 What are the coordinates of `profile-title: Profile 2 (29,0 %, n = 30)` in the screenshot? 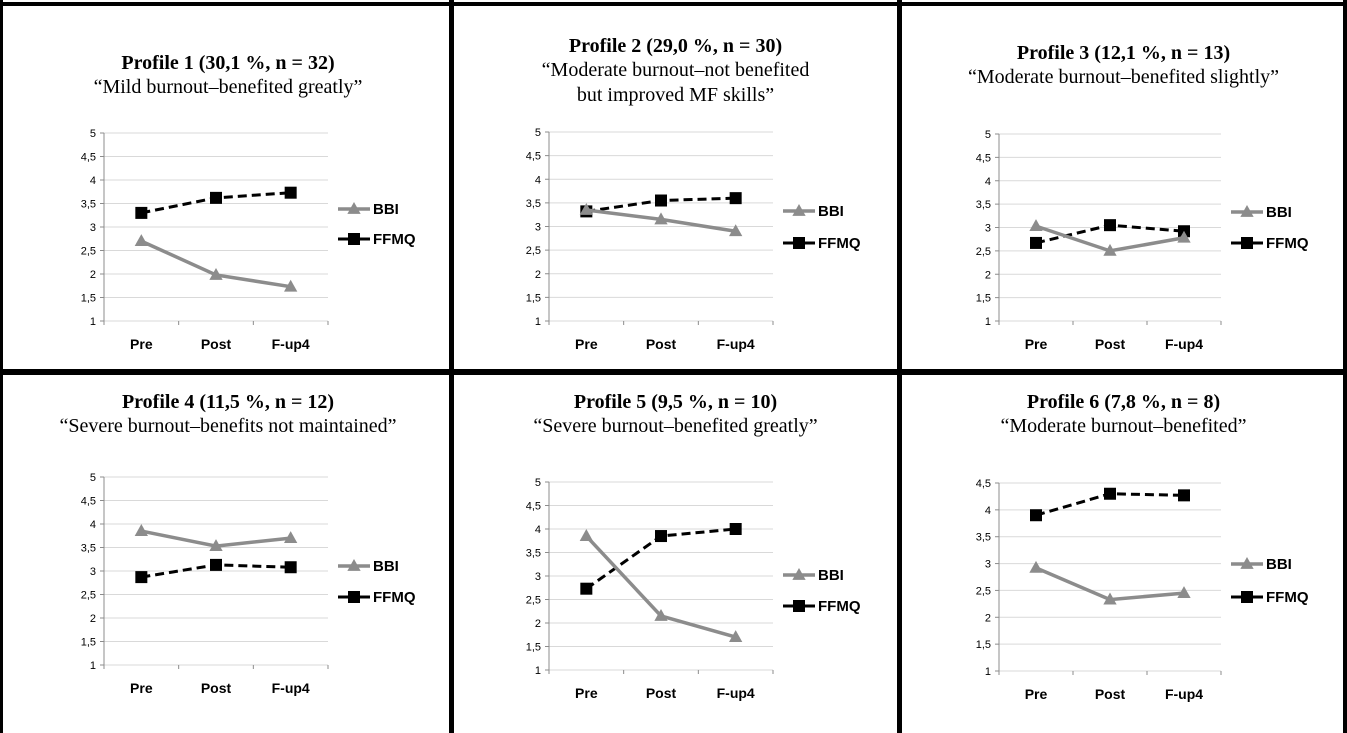 It's located at (675, 46).